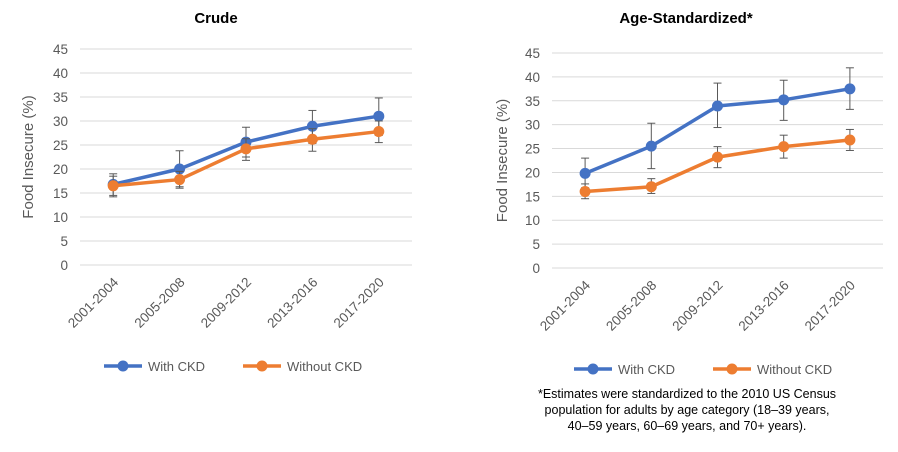  I want to click on series-with-ckd, so click(717, 128).